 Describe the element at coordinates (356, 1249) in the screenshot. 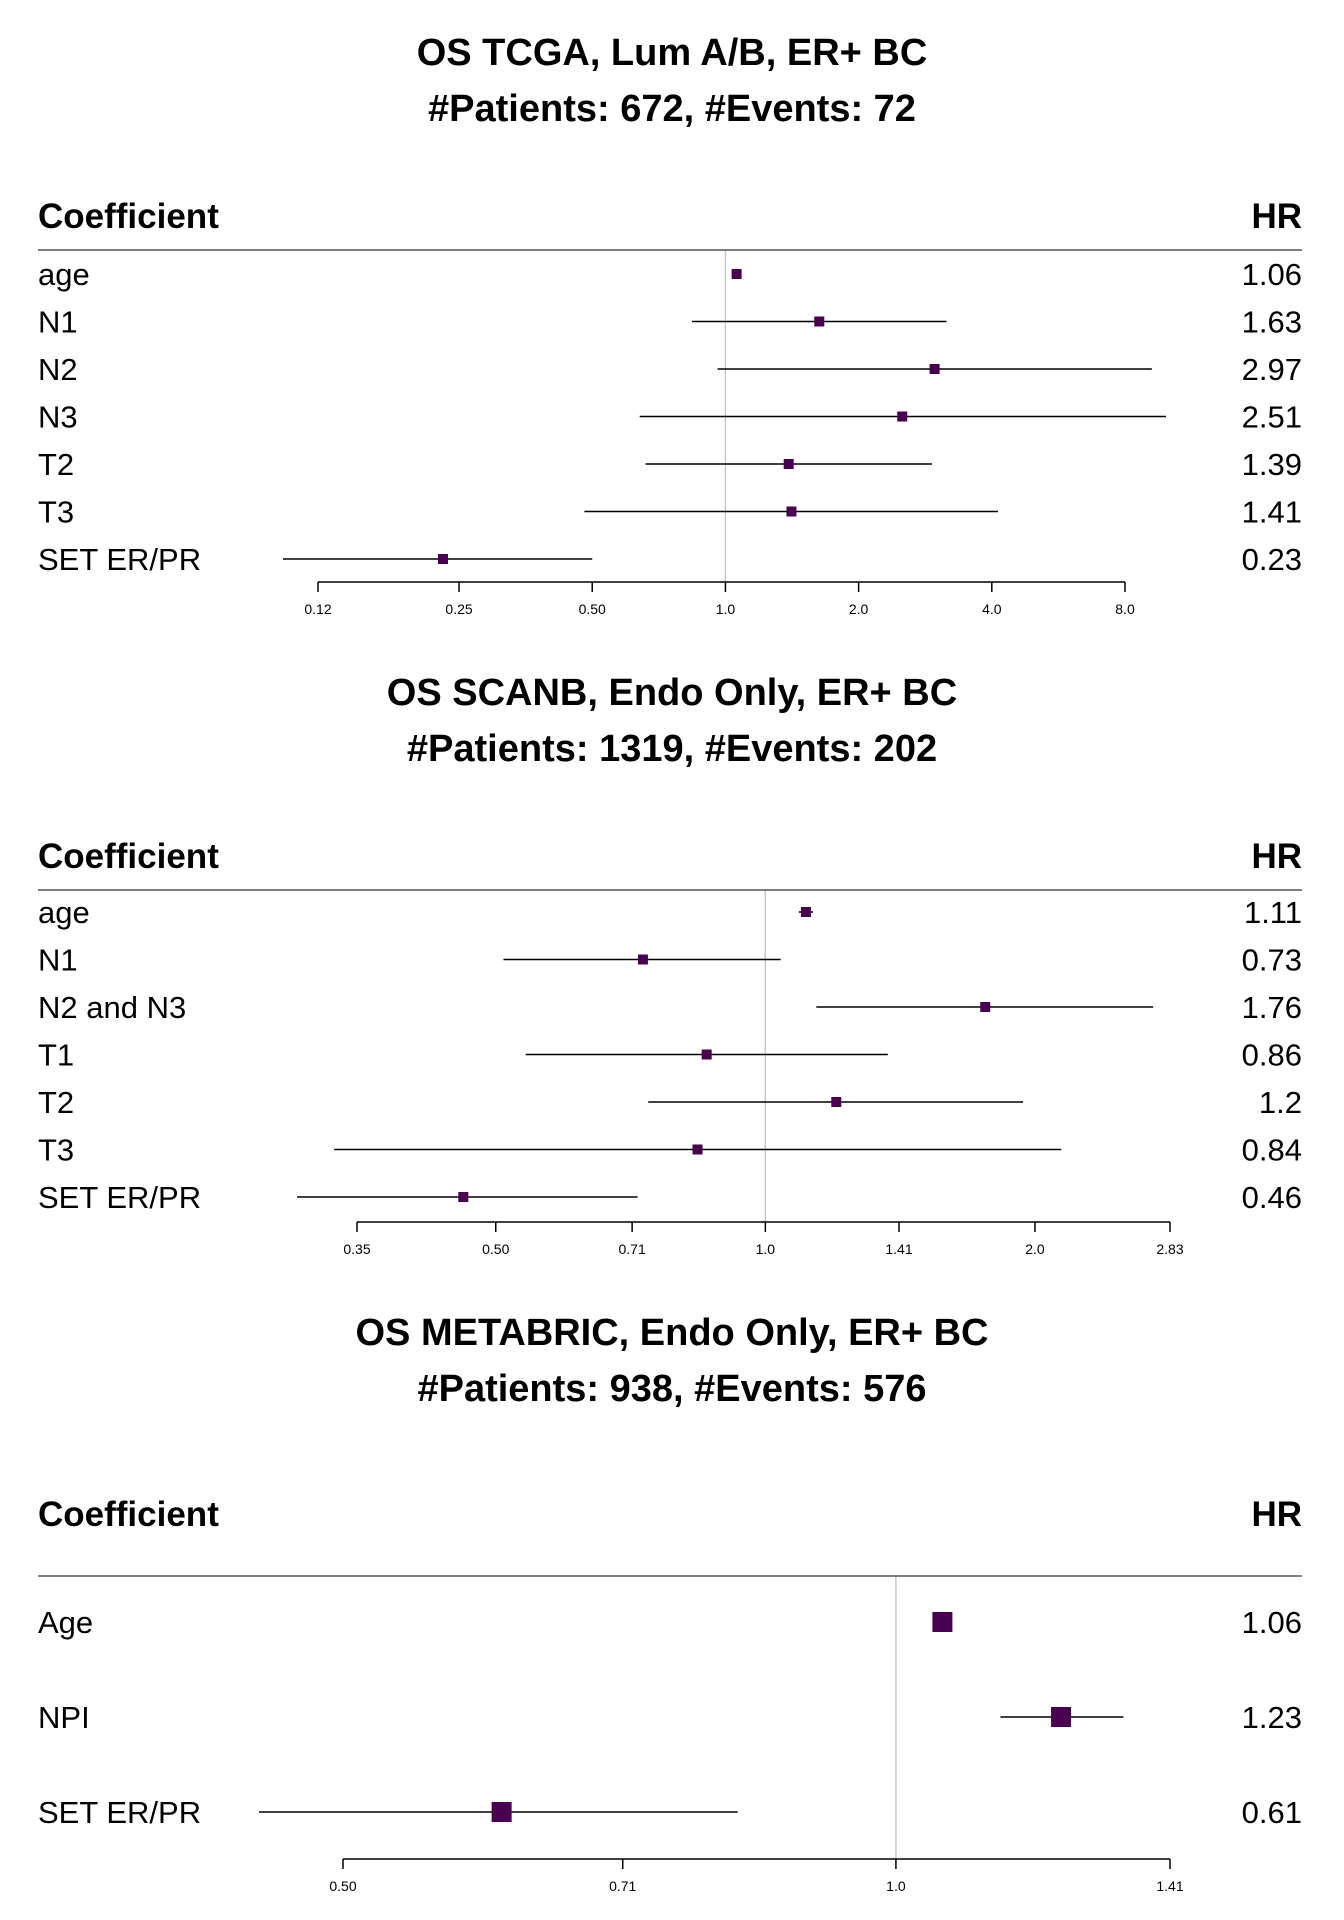

I see `x-tick-label: 0.35` at that location.